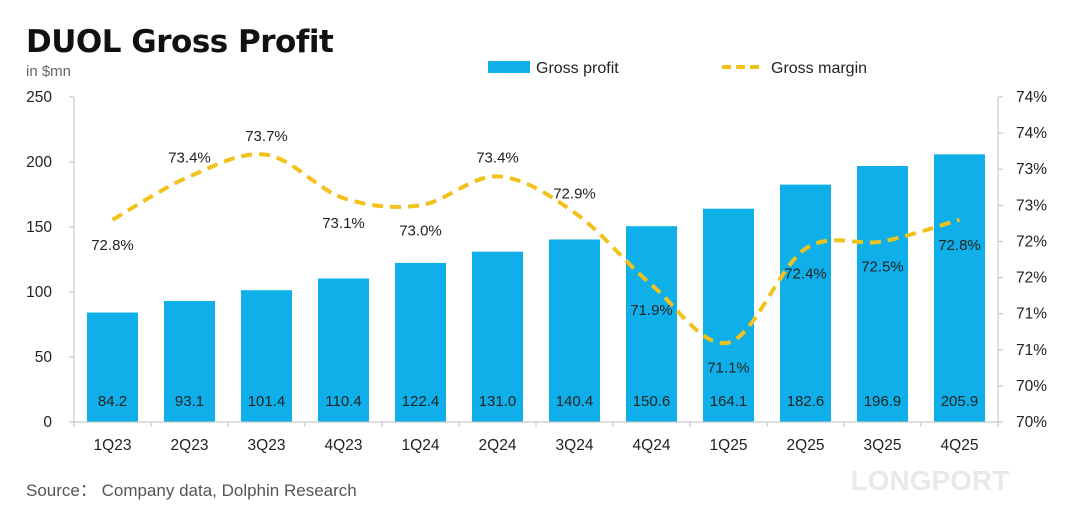 Image resolution: width=1080 pixels, height=509 pixels. I want to click on x-tick-label: 2Q23, so click(190, 445).